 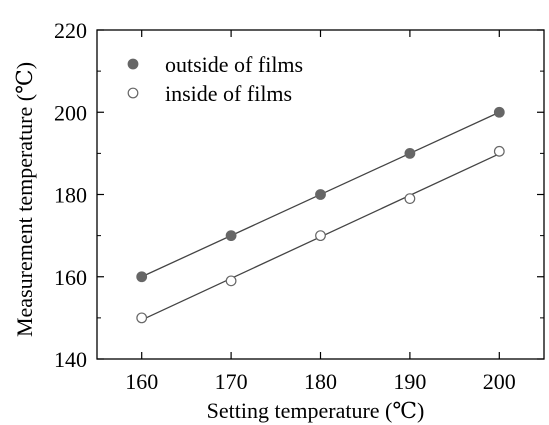 What do you see at coordinates (70, 30) in the screenshot?
I see `y-tick-label: 220` at bounding box center [70, 30].